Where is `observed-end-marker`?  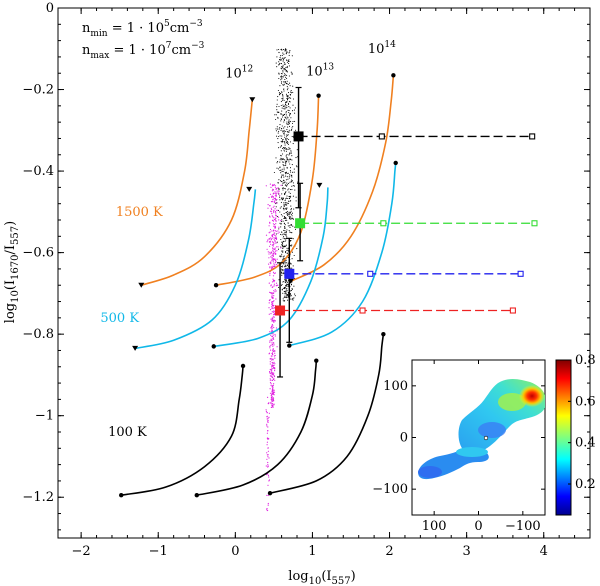 observed-end-marker is located at coordinates (520, 273).